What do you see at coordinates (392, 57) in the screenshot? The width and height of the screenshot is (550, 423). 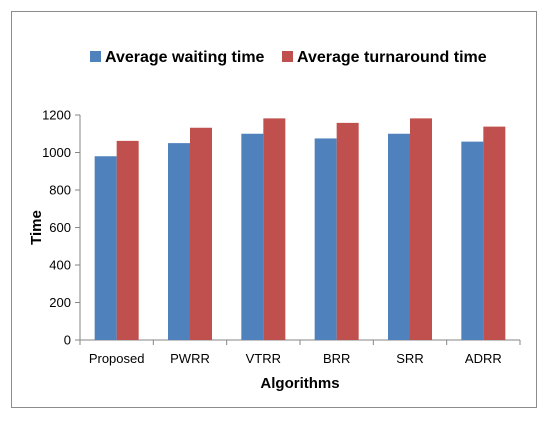 I see `legend-label: Average turnaround time` at bounding box center [392, 57].